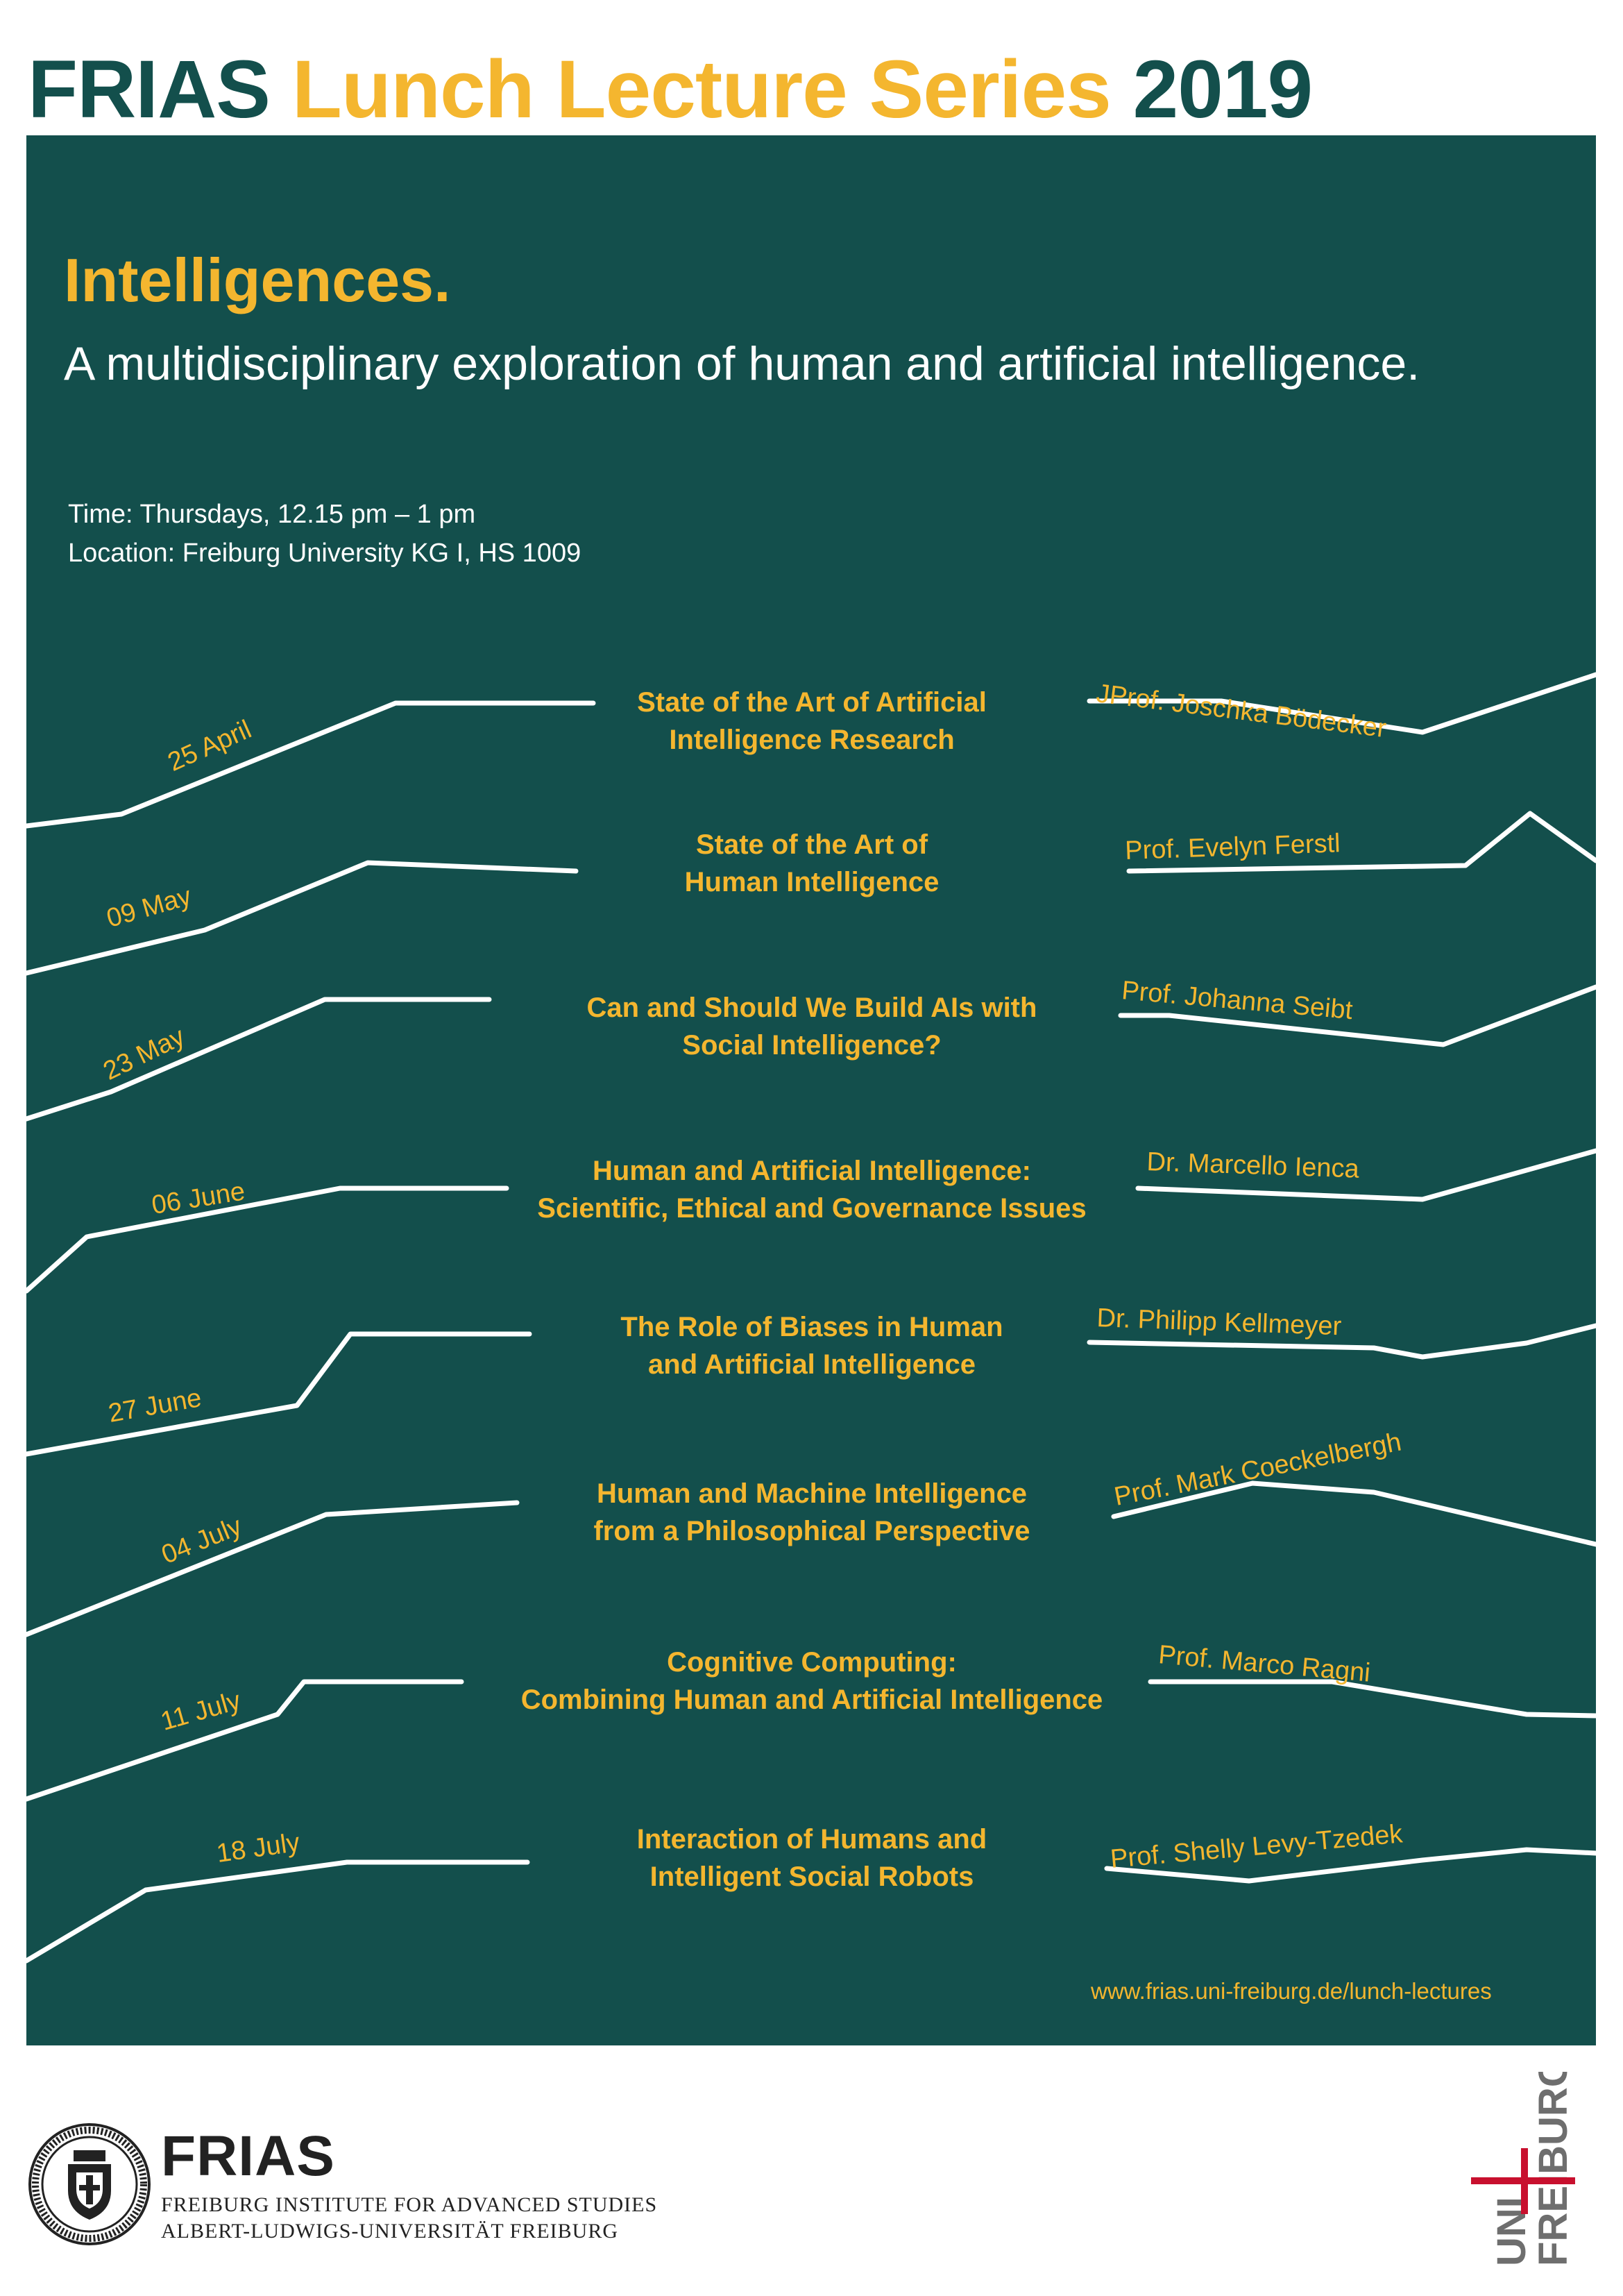 This screenshot has height=2296, width=1623. What do you see at coordinates (272, 514) in the screenshot?
I see `time-info: Time: Thursdays, 12.15 pm – 1 pm` at bounding box center [272, 514].